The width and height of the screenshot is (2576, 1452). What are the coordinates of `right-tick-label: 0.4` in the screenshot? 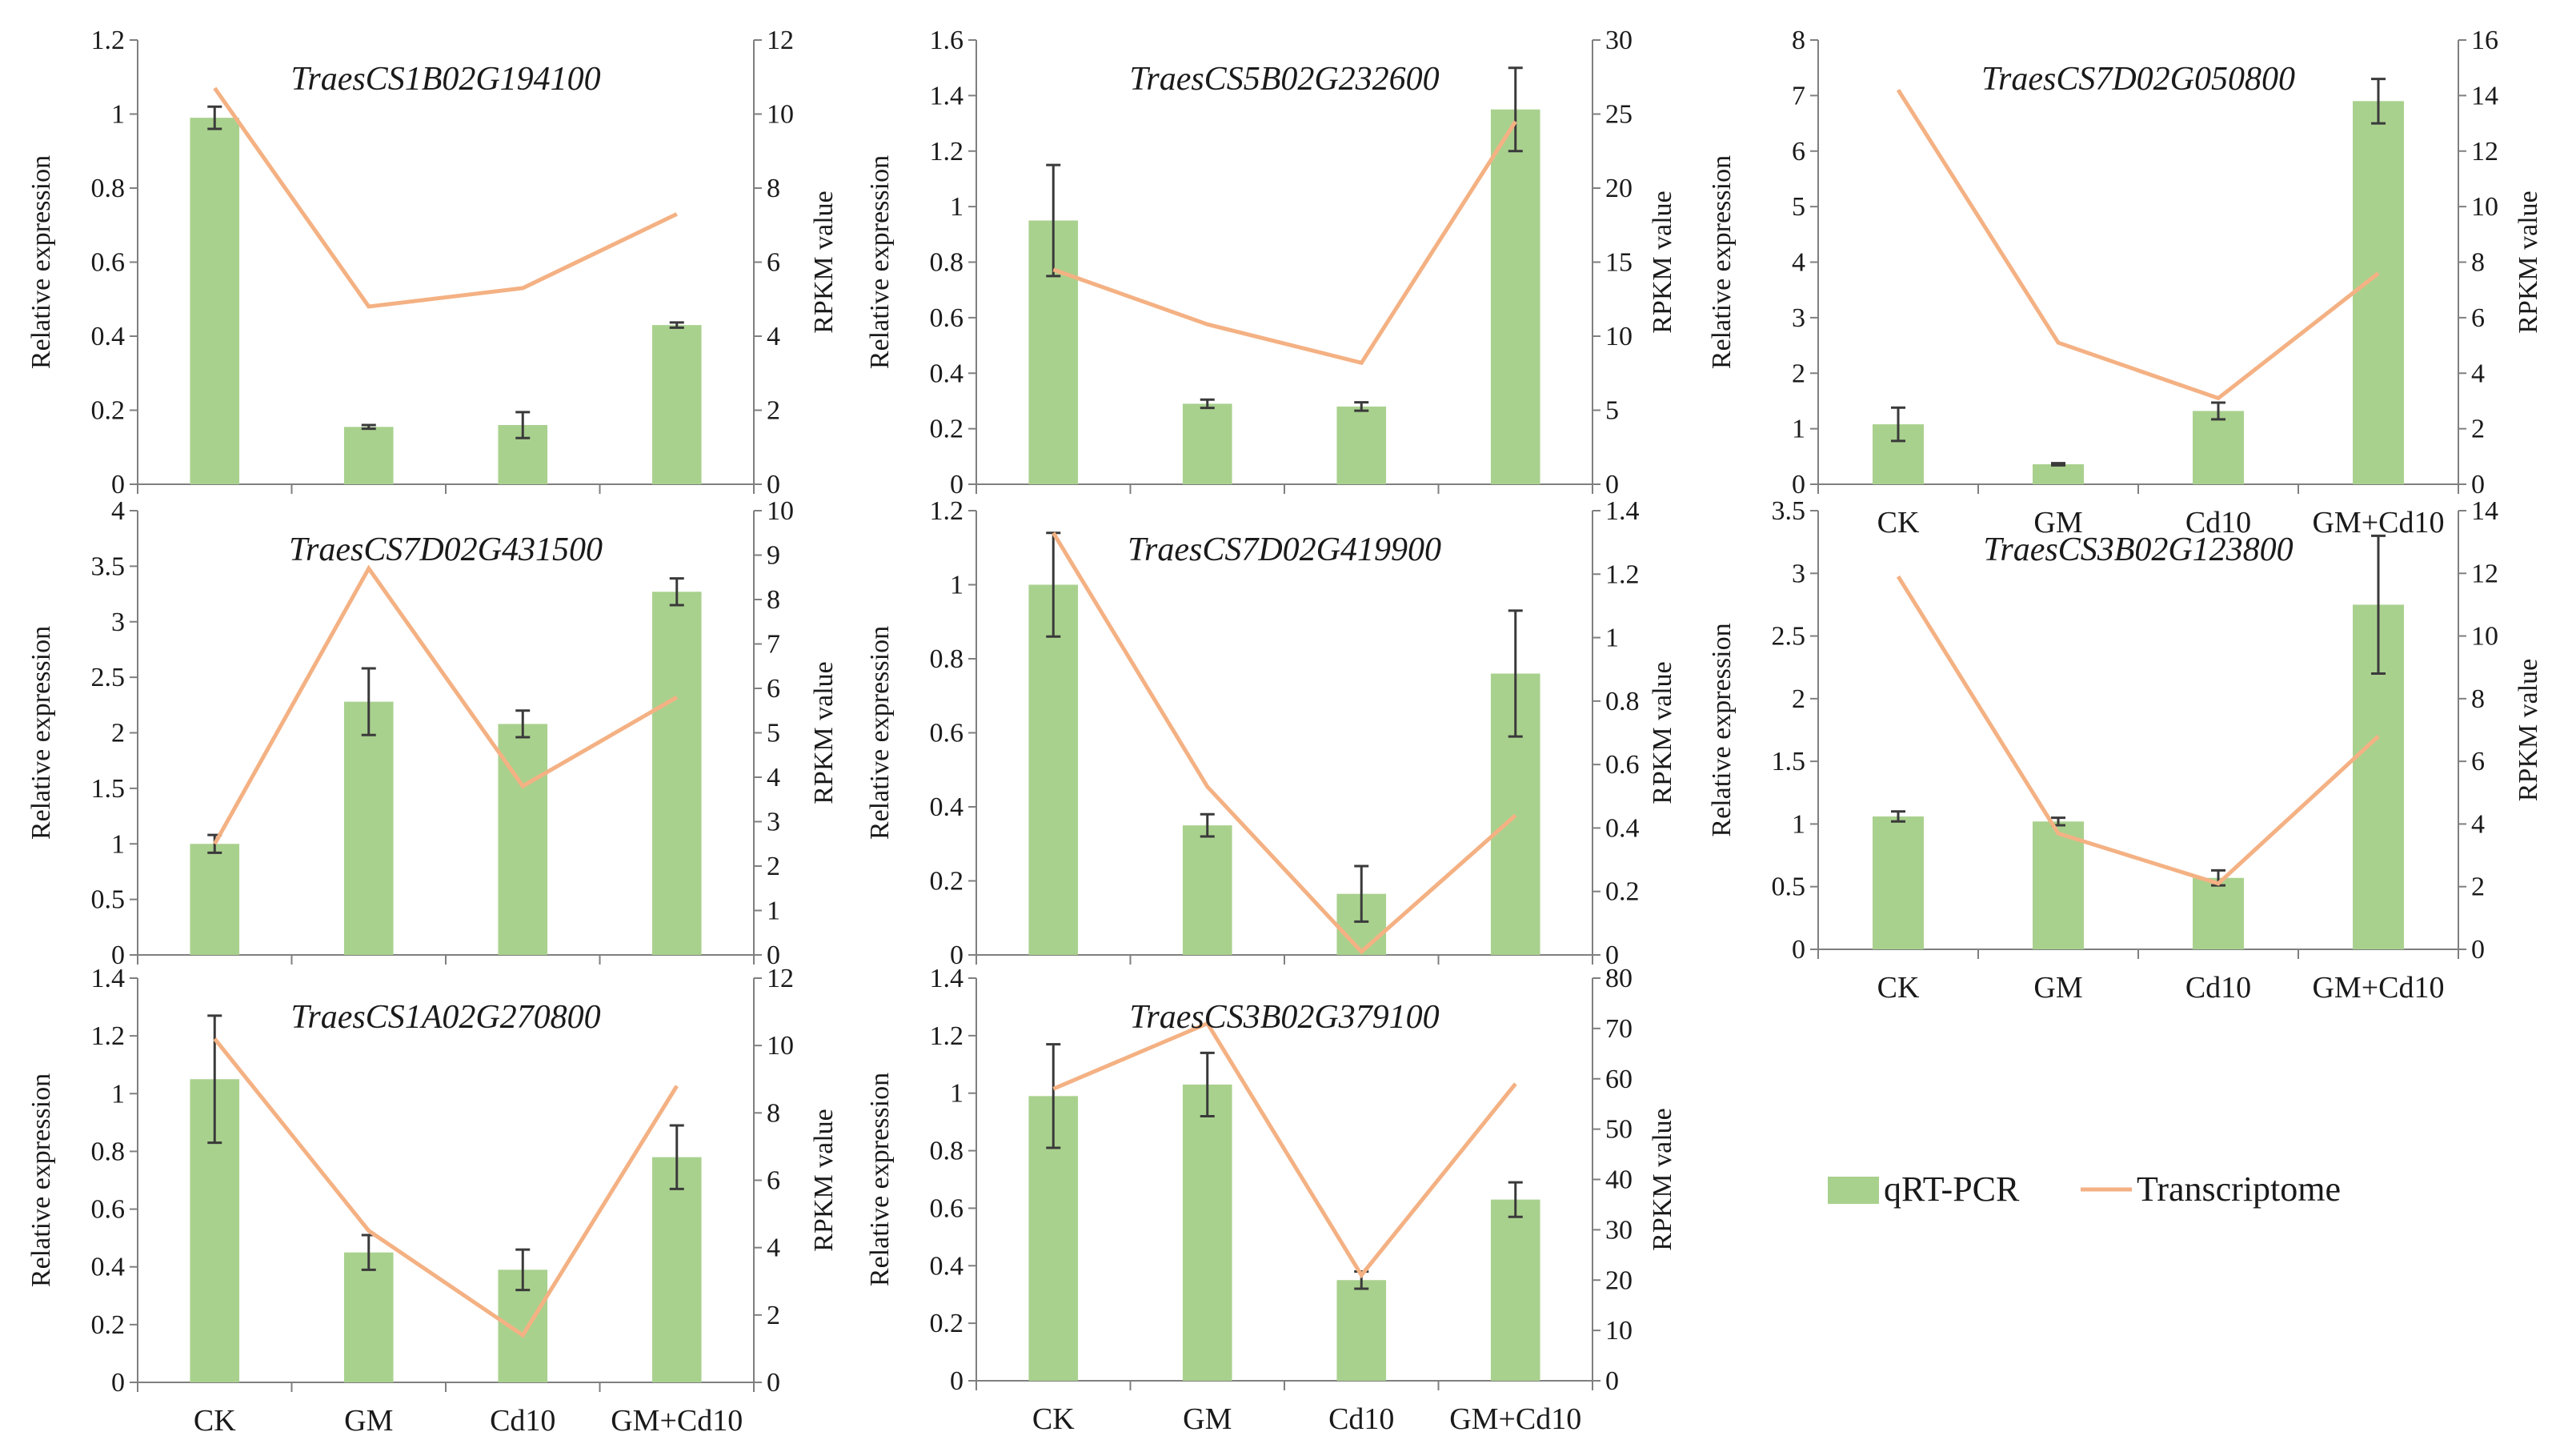 It's located at (1622, 828).